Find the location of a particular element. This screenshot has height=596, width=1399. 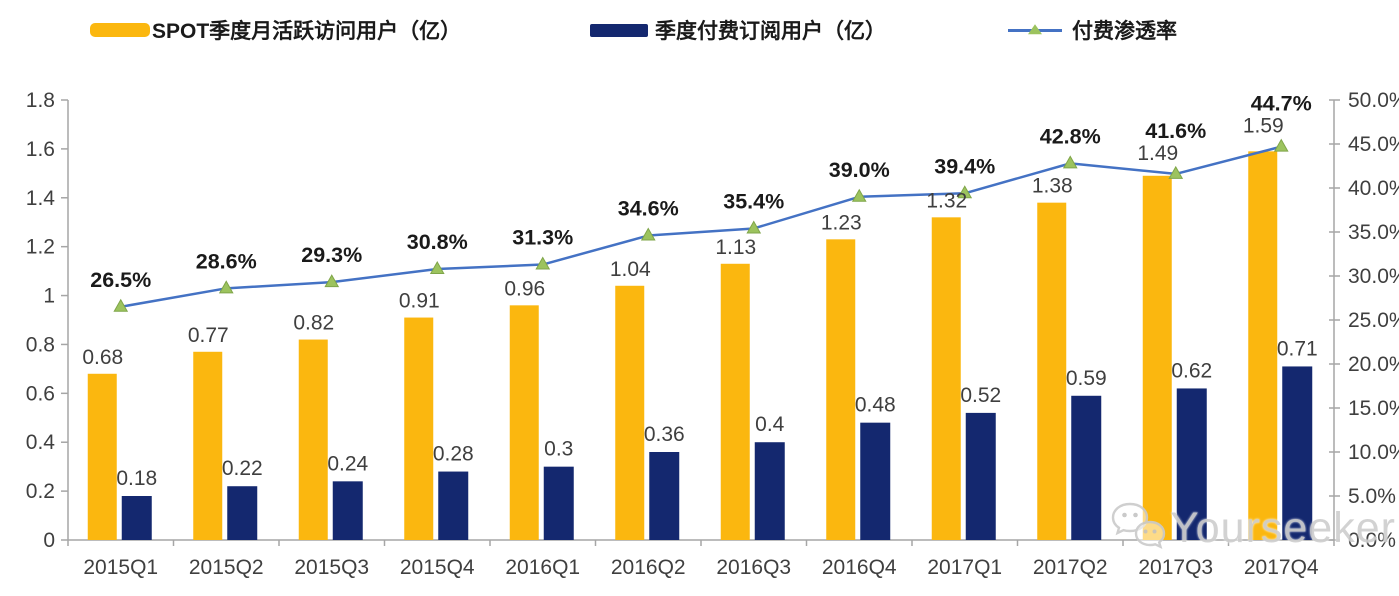

x-axis-tick-label: 2015Q2 is located at coordinates (226, 567).